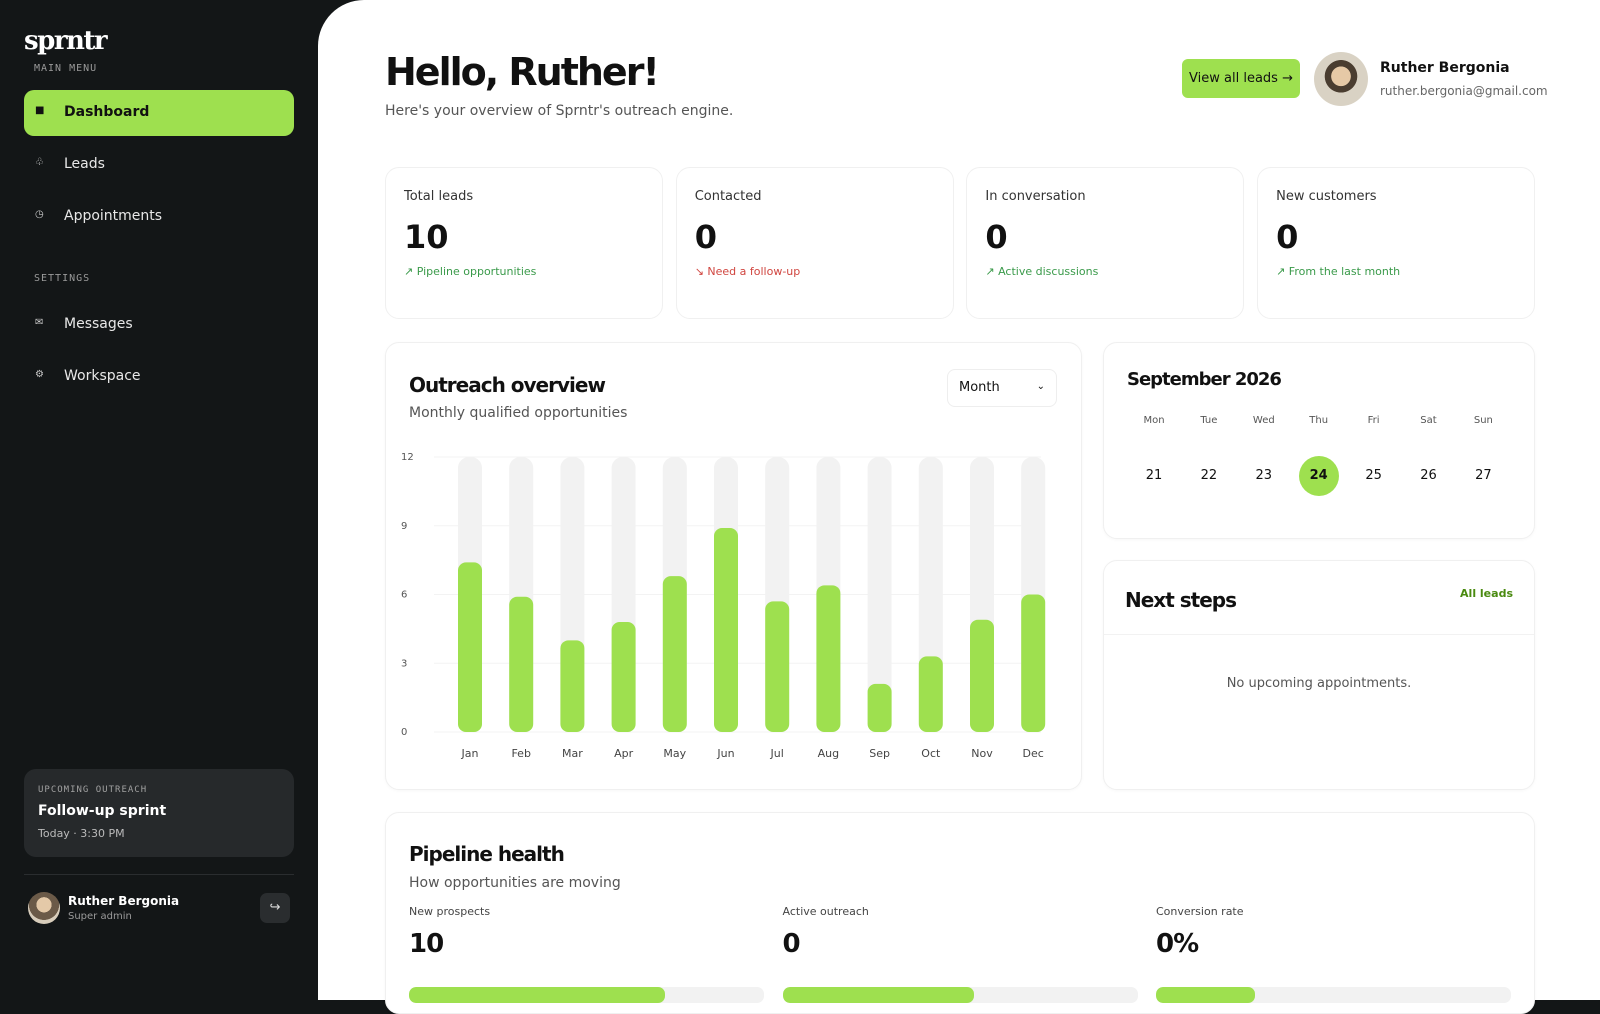 The image size is (1600, 1014). What do you see at coordinates (1204, 379) in the screenshot?
I see `calendar-title: September 2026` at bounding box center [1204, 379].